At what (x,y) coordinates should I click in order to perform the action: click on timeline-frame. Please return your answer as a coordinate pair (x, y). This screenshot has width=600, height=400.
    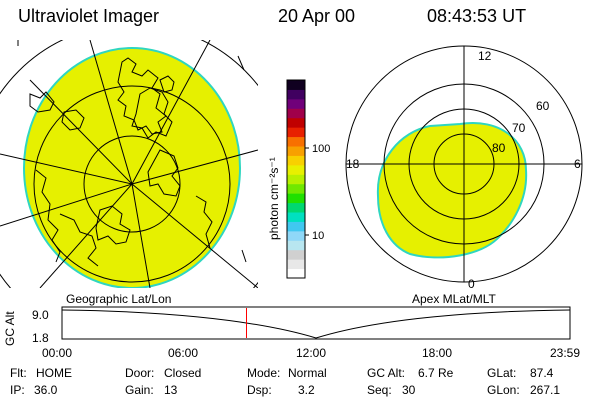
    Looking at the image, I should click on (316, 323).